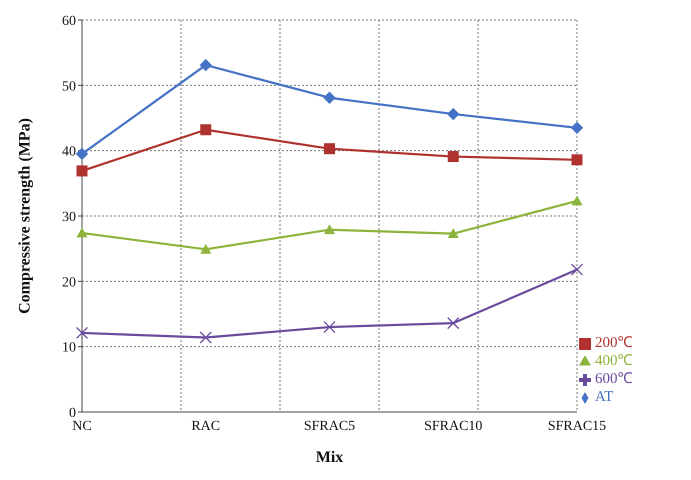 The width and height of the screenshot is (691, 480). Describe the element at coordinates (577, 426) in the screenshot. I see `x-tick-label: SFRAC15` at that location.